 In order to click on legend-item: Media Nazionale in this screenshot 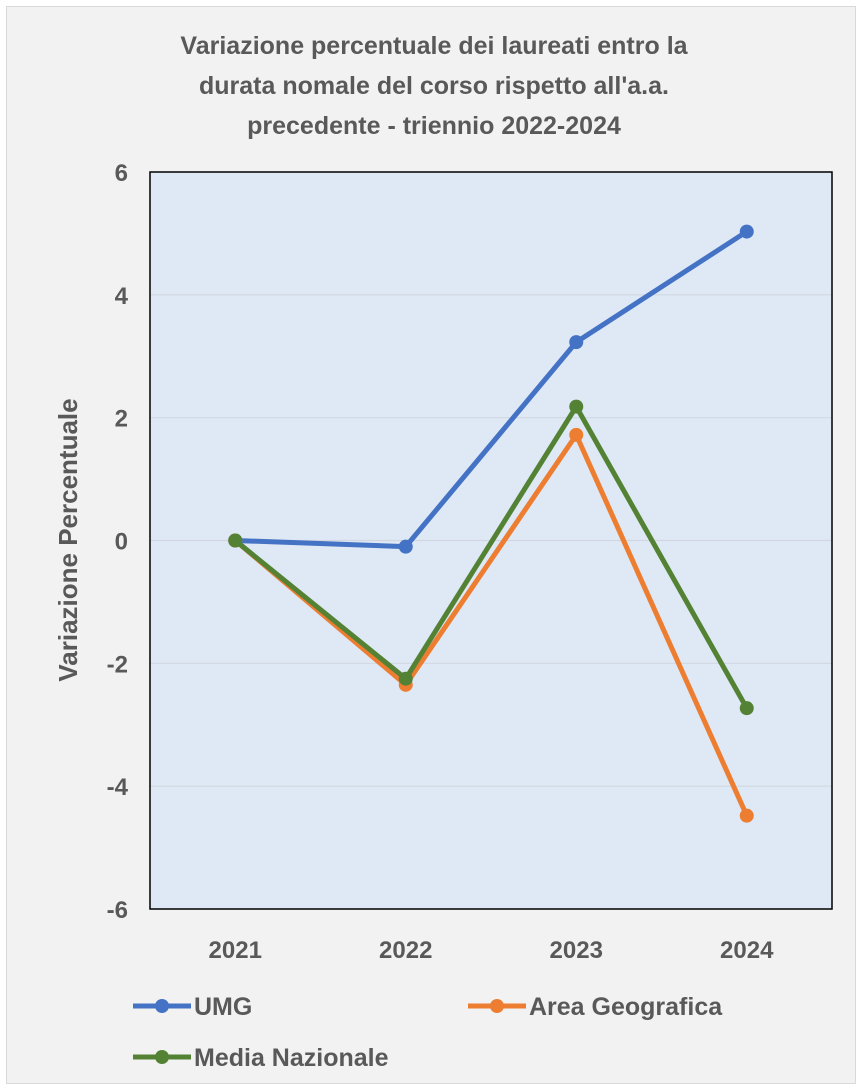, I will do `click(261, 1058)`.